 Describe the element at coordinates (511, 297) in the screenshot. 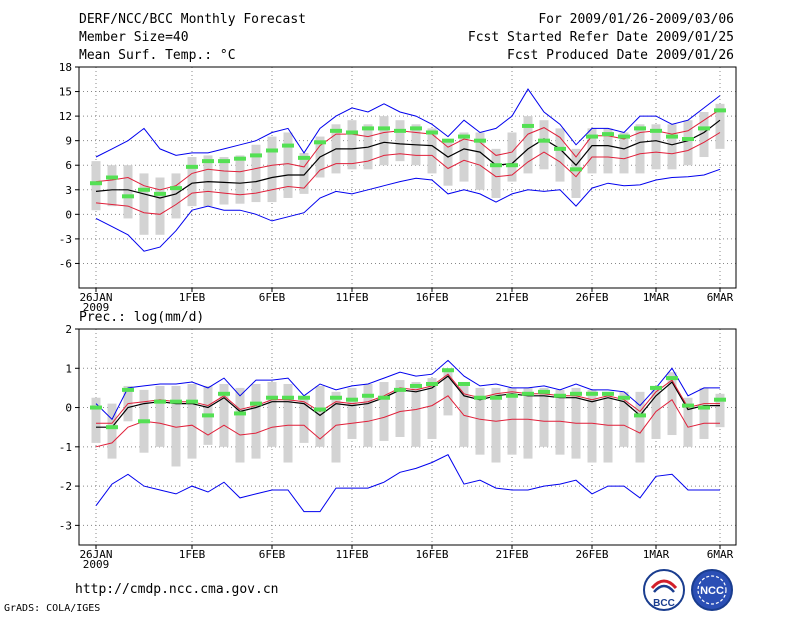

I see `xtick-label: 21FEB` at that location.